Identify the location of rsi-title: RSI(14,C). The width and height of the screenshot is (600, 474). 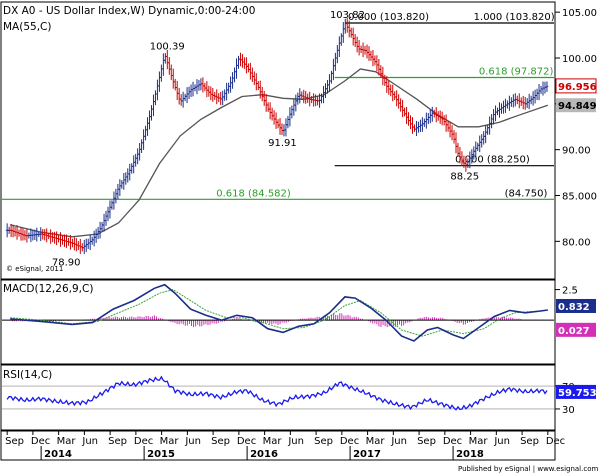
(27, 375).